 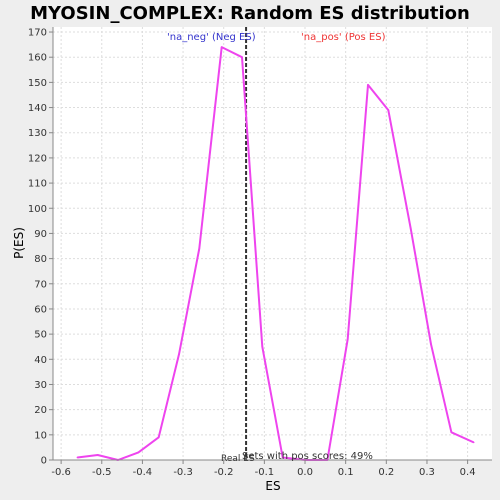 I want to click on x-tick-label: 0.4, so click(x=468, y=472).